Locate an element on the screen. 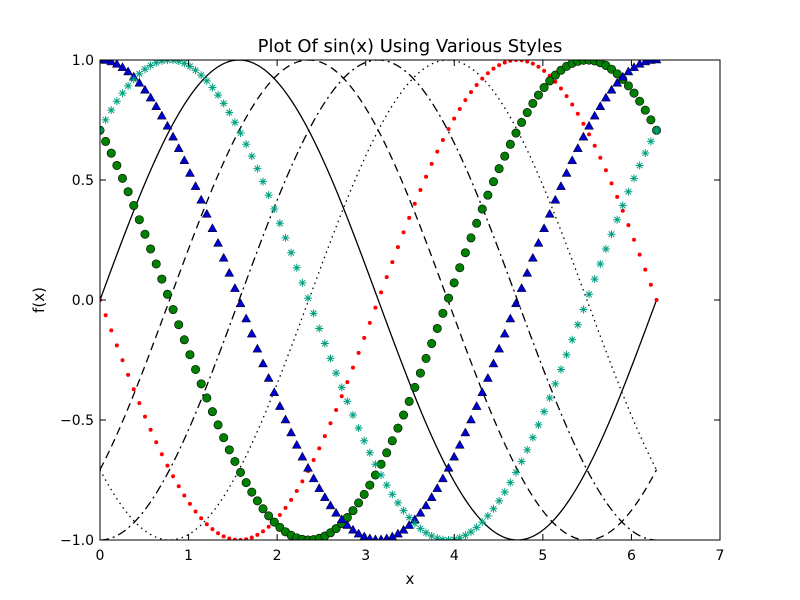 The image size is (800, 600). y-axis-label: f(x) is located at coordinates (39, 300).